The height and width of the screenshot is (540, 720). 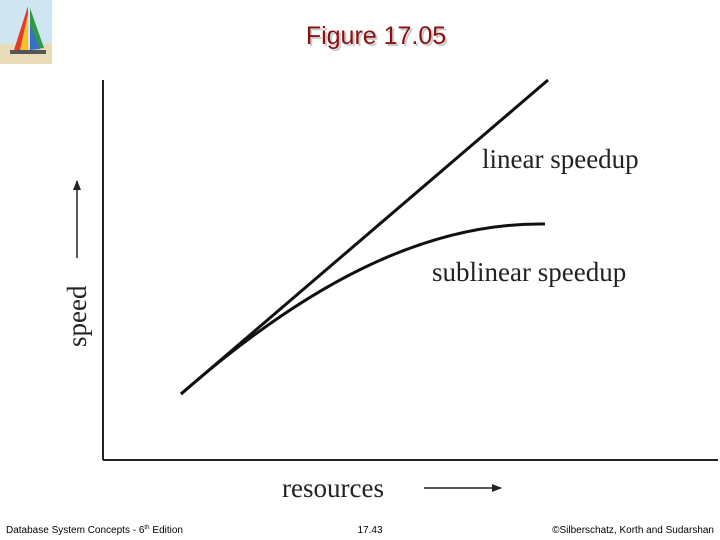 I want to click on footer-left: Database System Concepts - 6th Edition, so click(x=94, y=530).